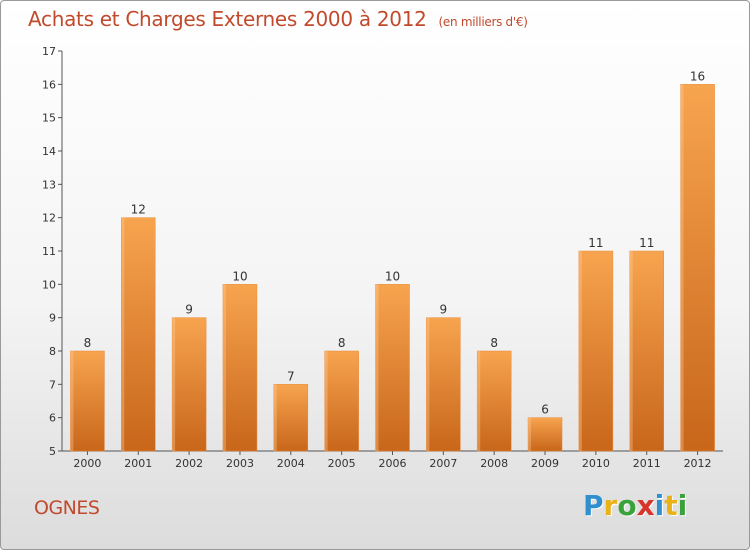 The image size is (750, 550). Describe the element at coordinates (52, 451) in the screenshot. I see `y-tick-label: 5` at that location.